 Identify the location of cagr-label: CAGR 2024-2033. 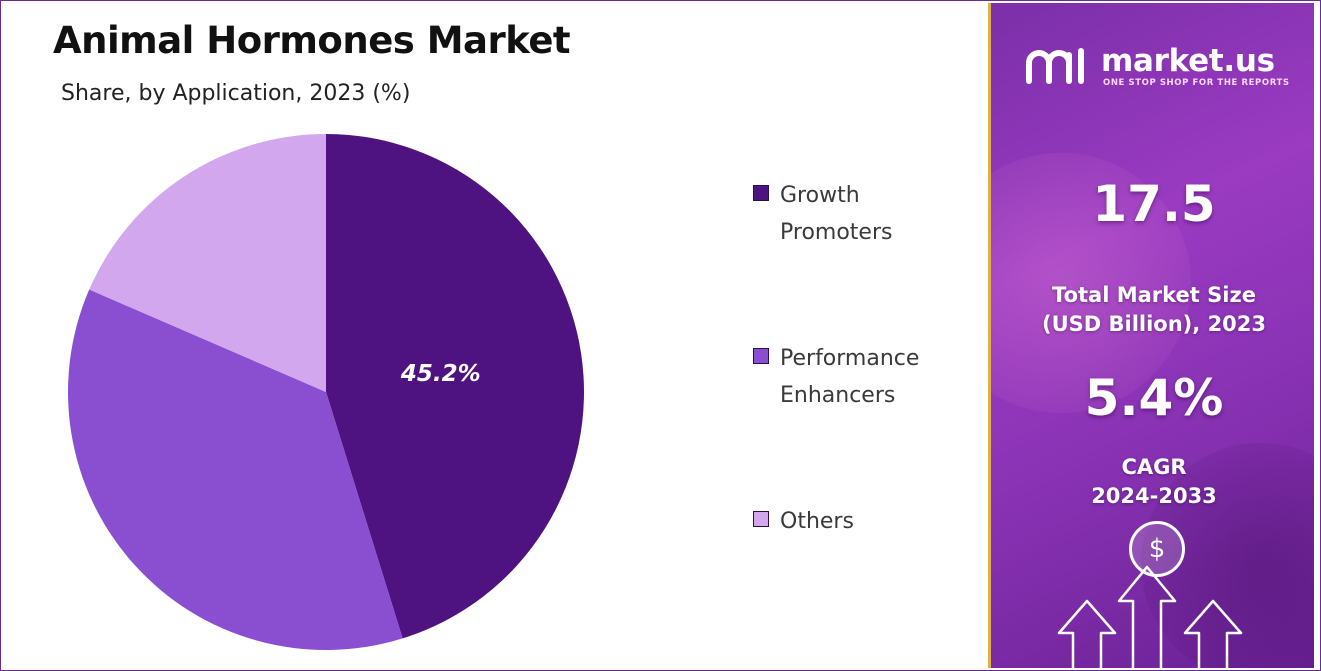
(1154, 481).